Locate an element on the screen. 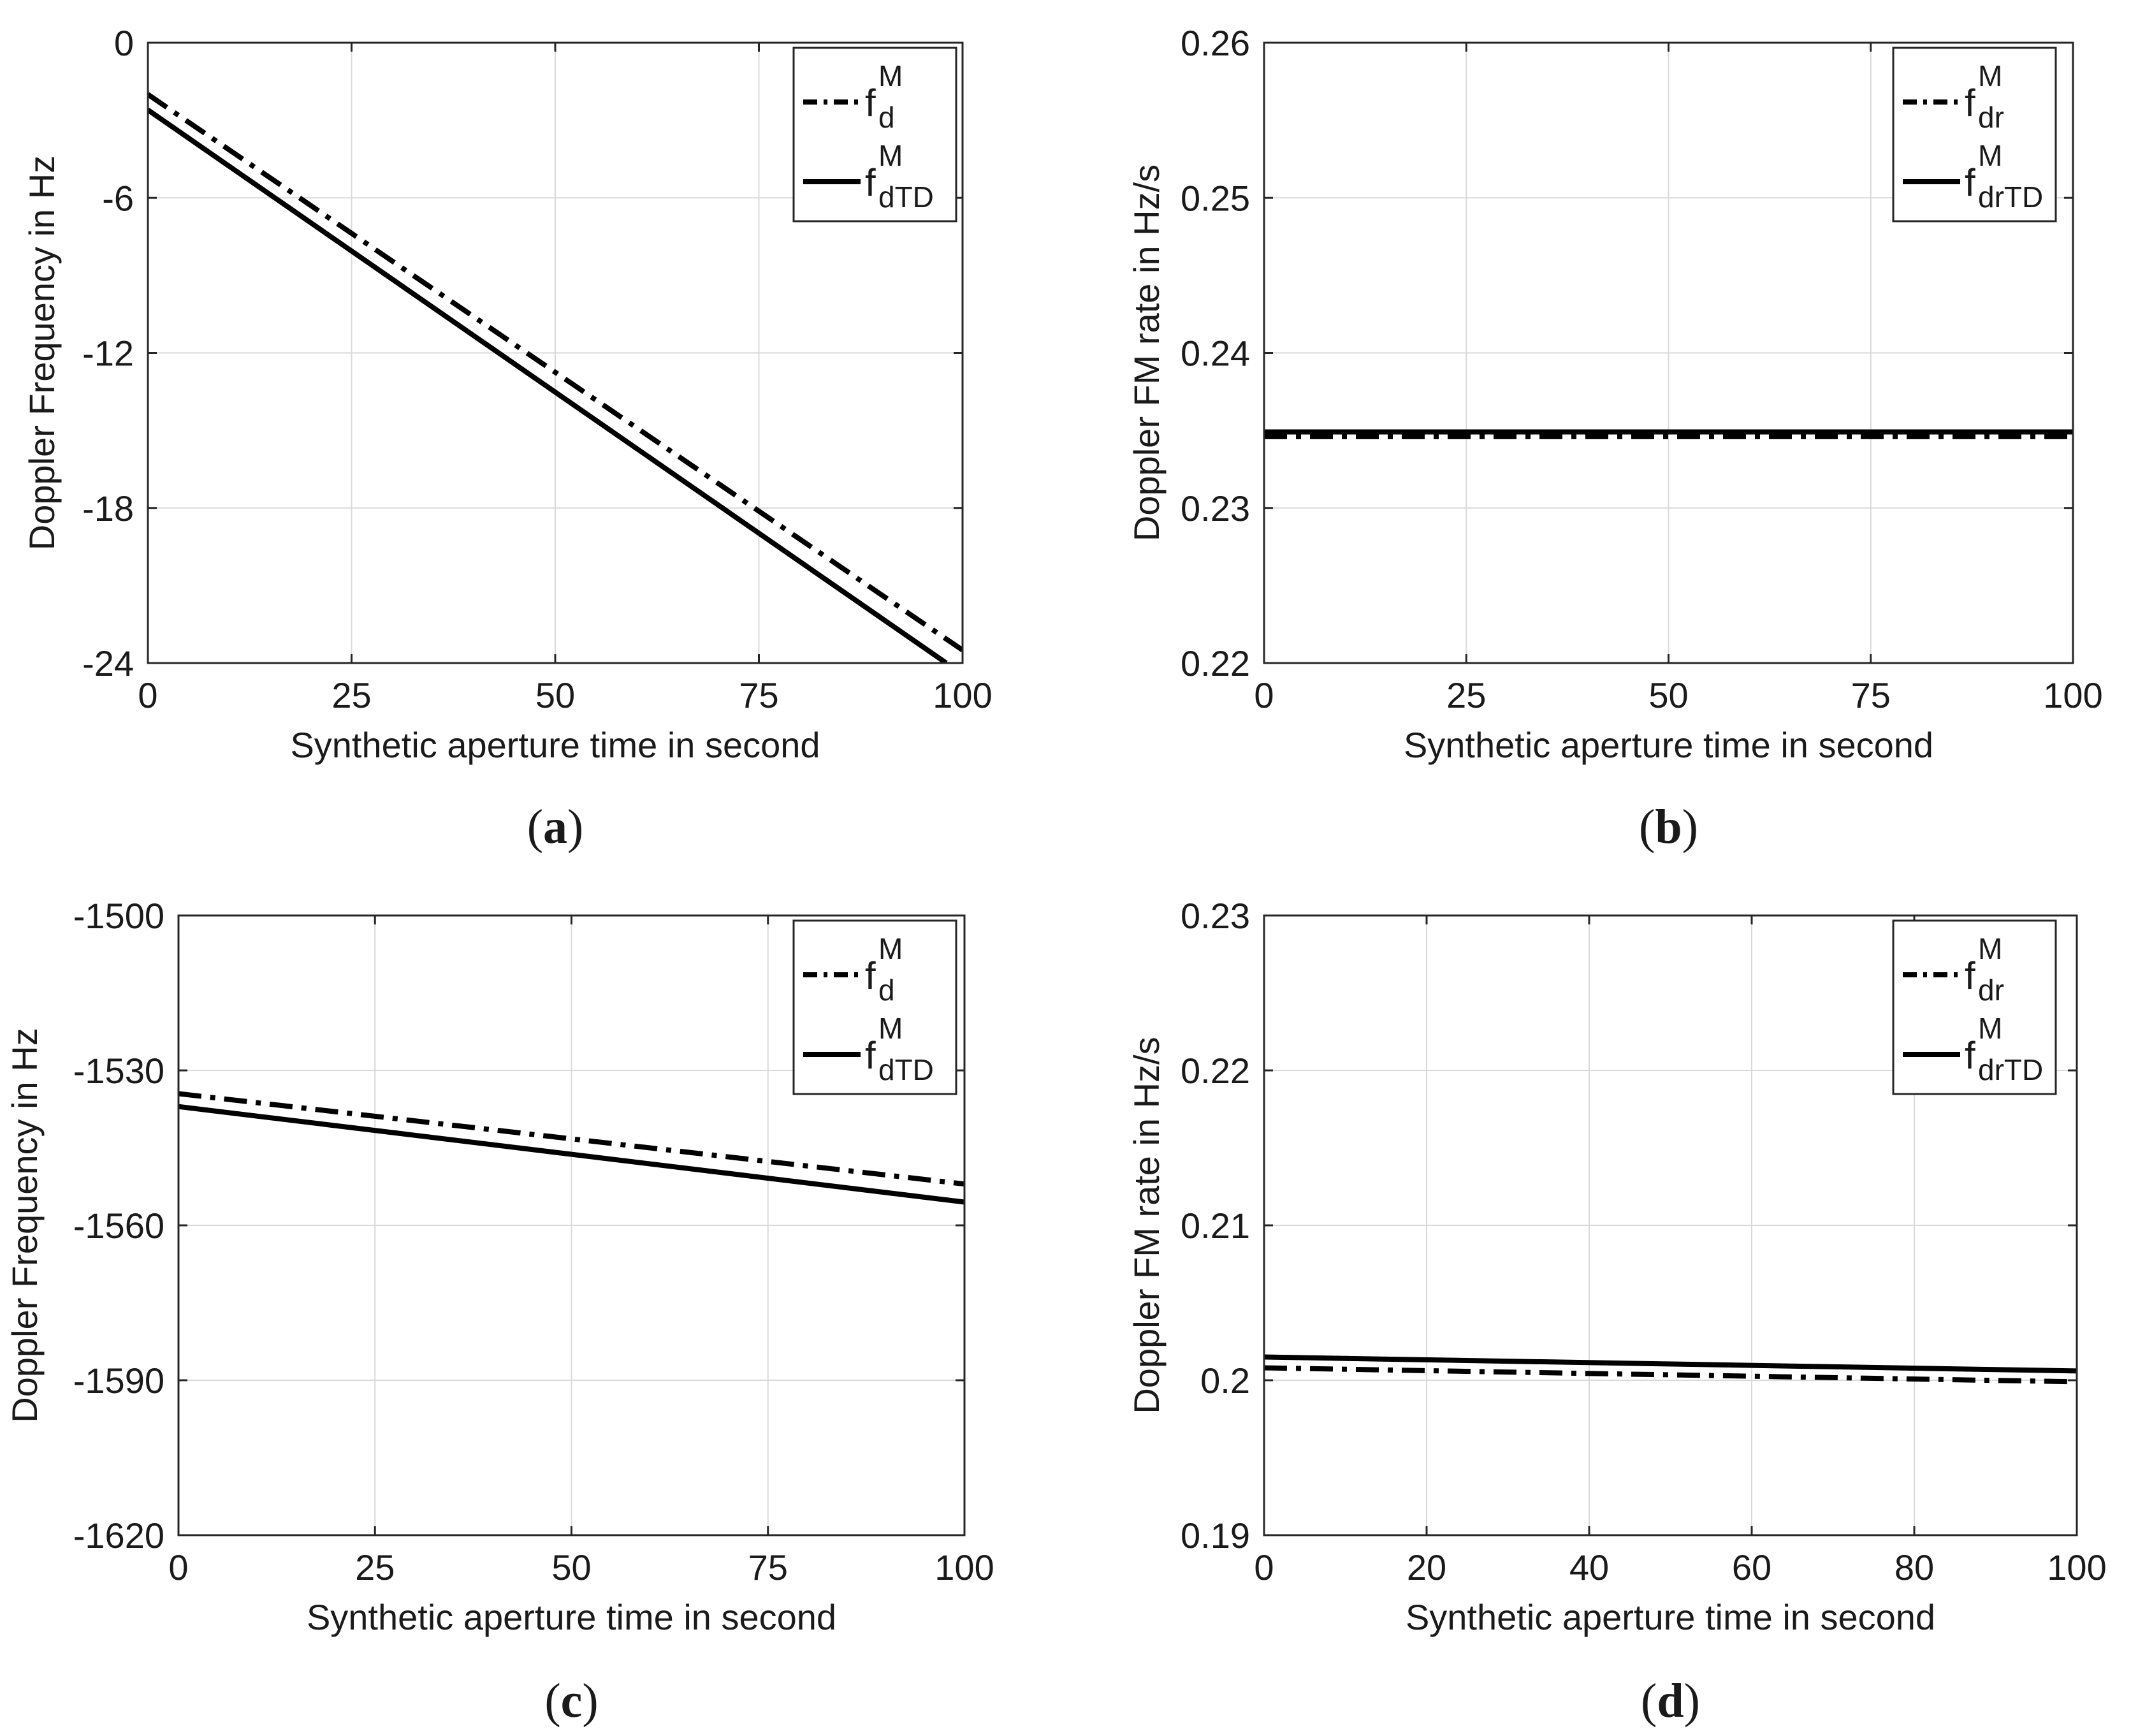 The image size is (2131, 1736). y-tick-label: 0.24 is located at coordinates (1215, 354).